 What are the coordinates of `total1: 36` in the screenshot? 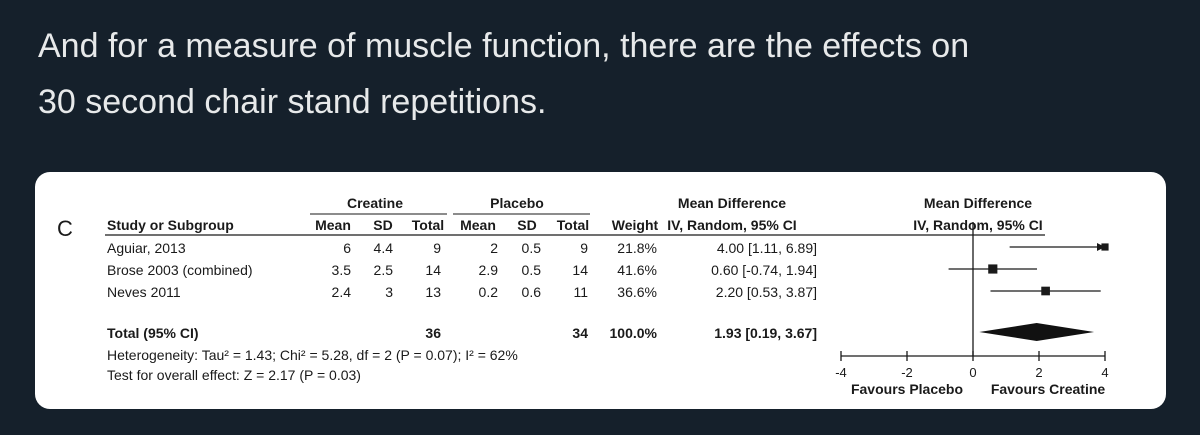 It's located at (433, 333).